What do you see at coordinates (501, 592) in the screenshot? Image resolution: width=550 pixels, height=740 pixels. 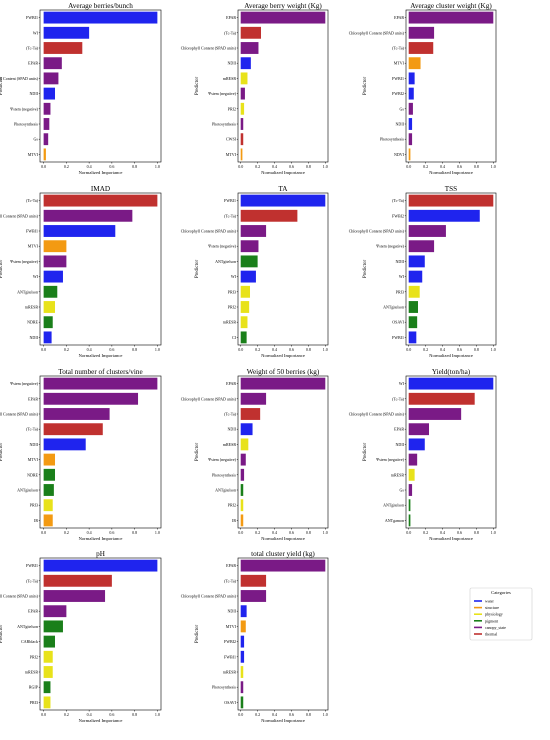 I see `legend-title: Categories` at bounding box center [501, 592].